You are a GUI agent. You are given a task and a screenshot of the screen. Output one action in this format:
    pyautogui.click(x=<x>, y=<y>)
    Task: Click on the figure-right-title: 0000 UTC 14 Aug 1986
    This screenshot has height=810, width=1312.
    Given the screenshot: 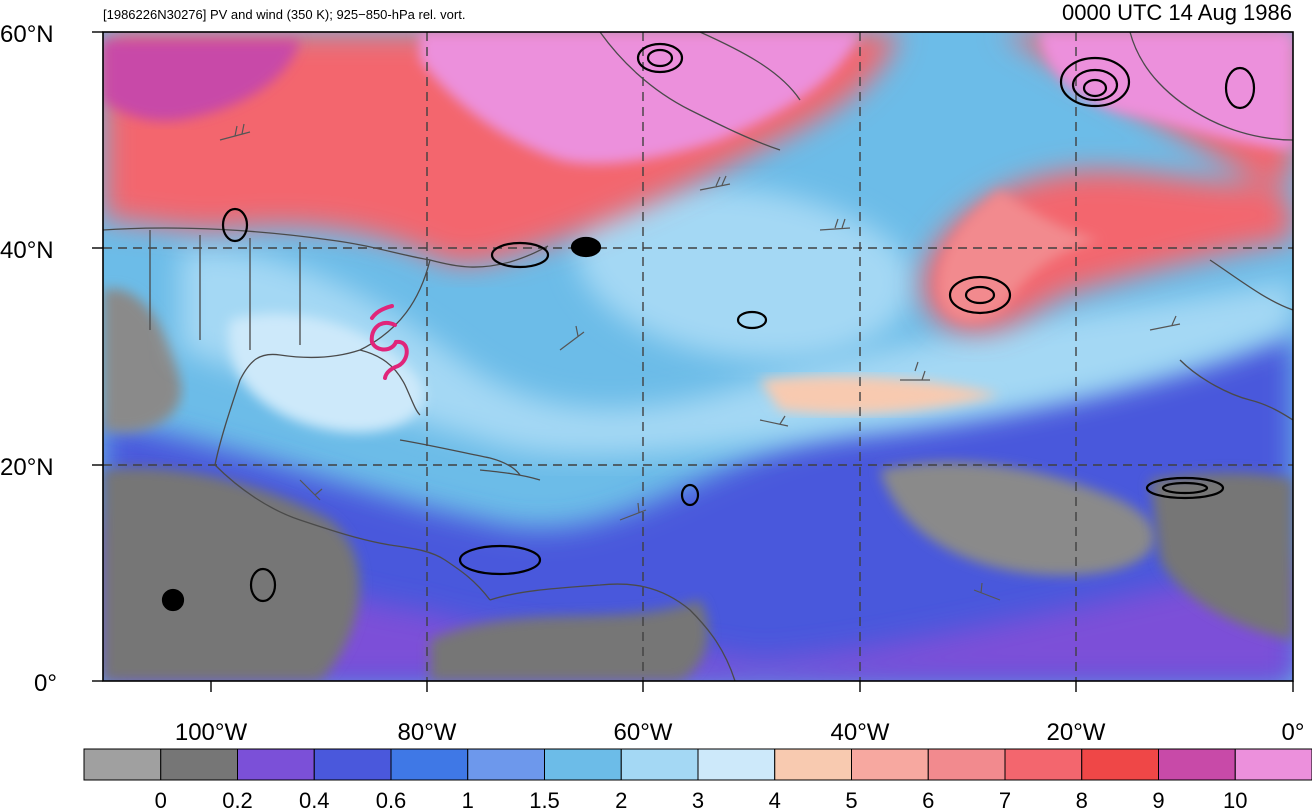 What is the action you would take?
    pyautogui.click(x=1177, y=12)
    